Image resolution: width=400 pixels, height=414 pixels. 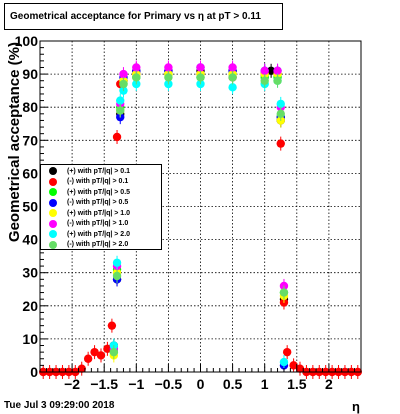 I want to click on y-tick-label: 70, so click(x=30, y=140).